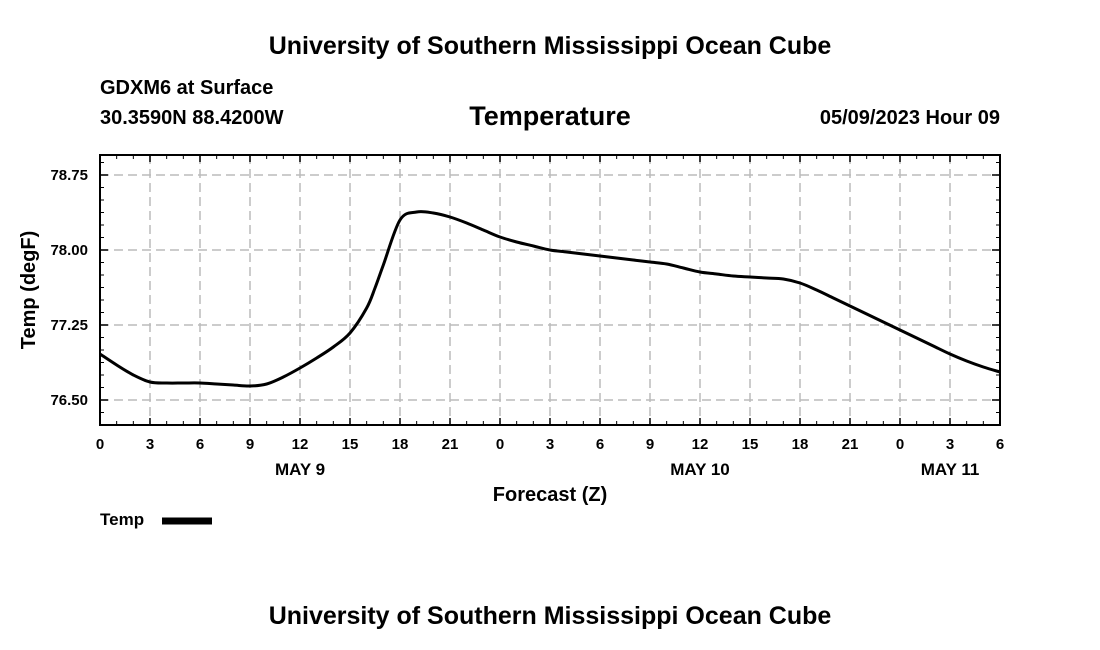  What do you see at coordinates (300, 469) in the screenshot?
I see `date-label: MAY 9` at bounding box center [300, 469].